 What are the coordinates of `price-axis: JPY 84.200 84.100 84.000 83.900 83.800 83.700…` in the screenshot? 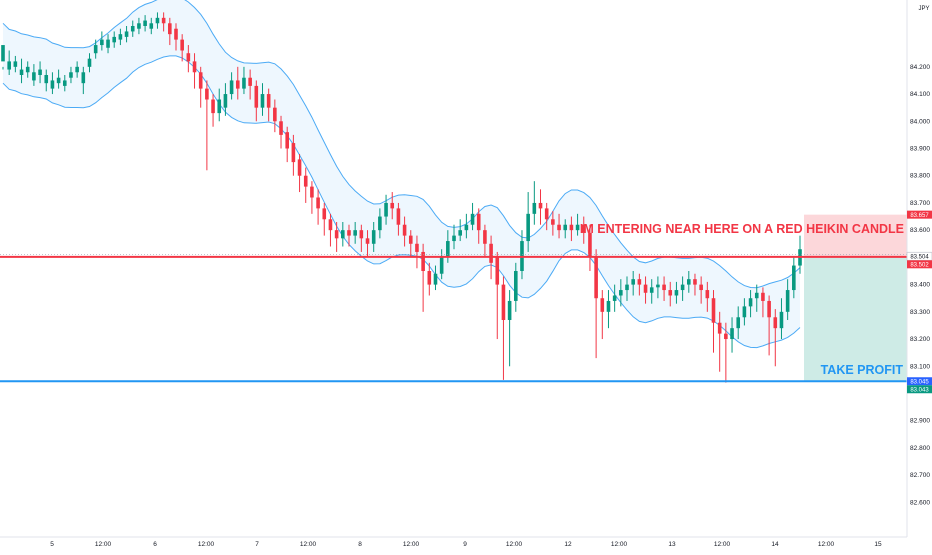 It's located at (919, 268).